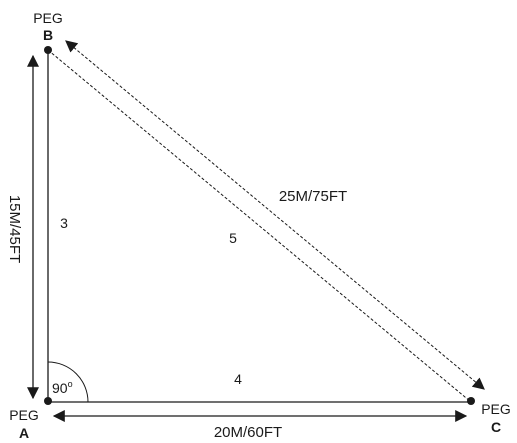 This screenshot has height=443, width=517. Describe the element at coordinates (496, 427) in the screenshot. I see `peg-c-letter: C` at that location.